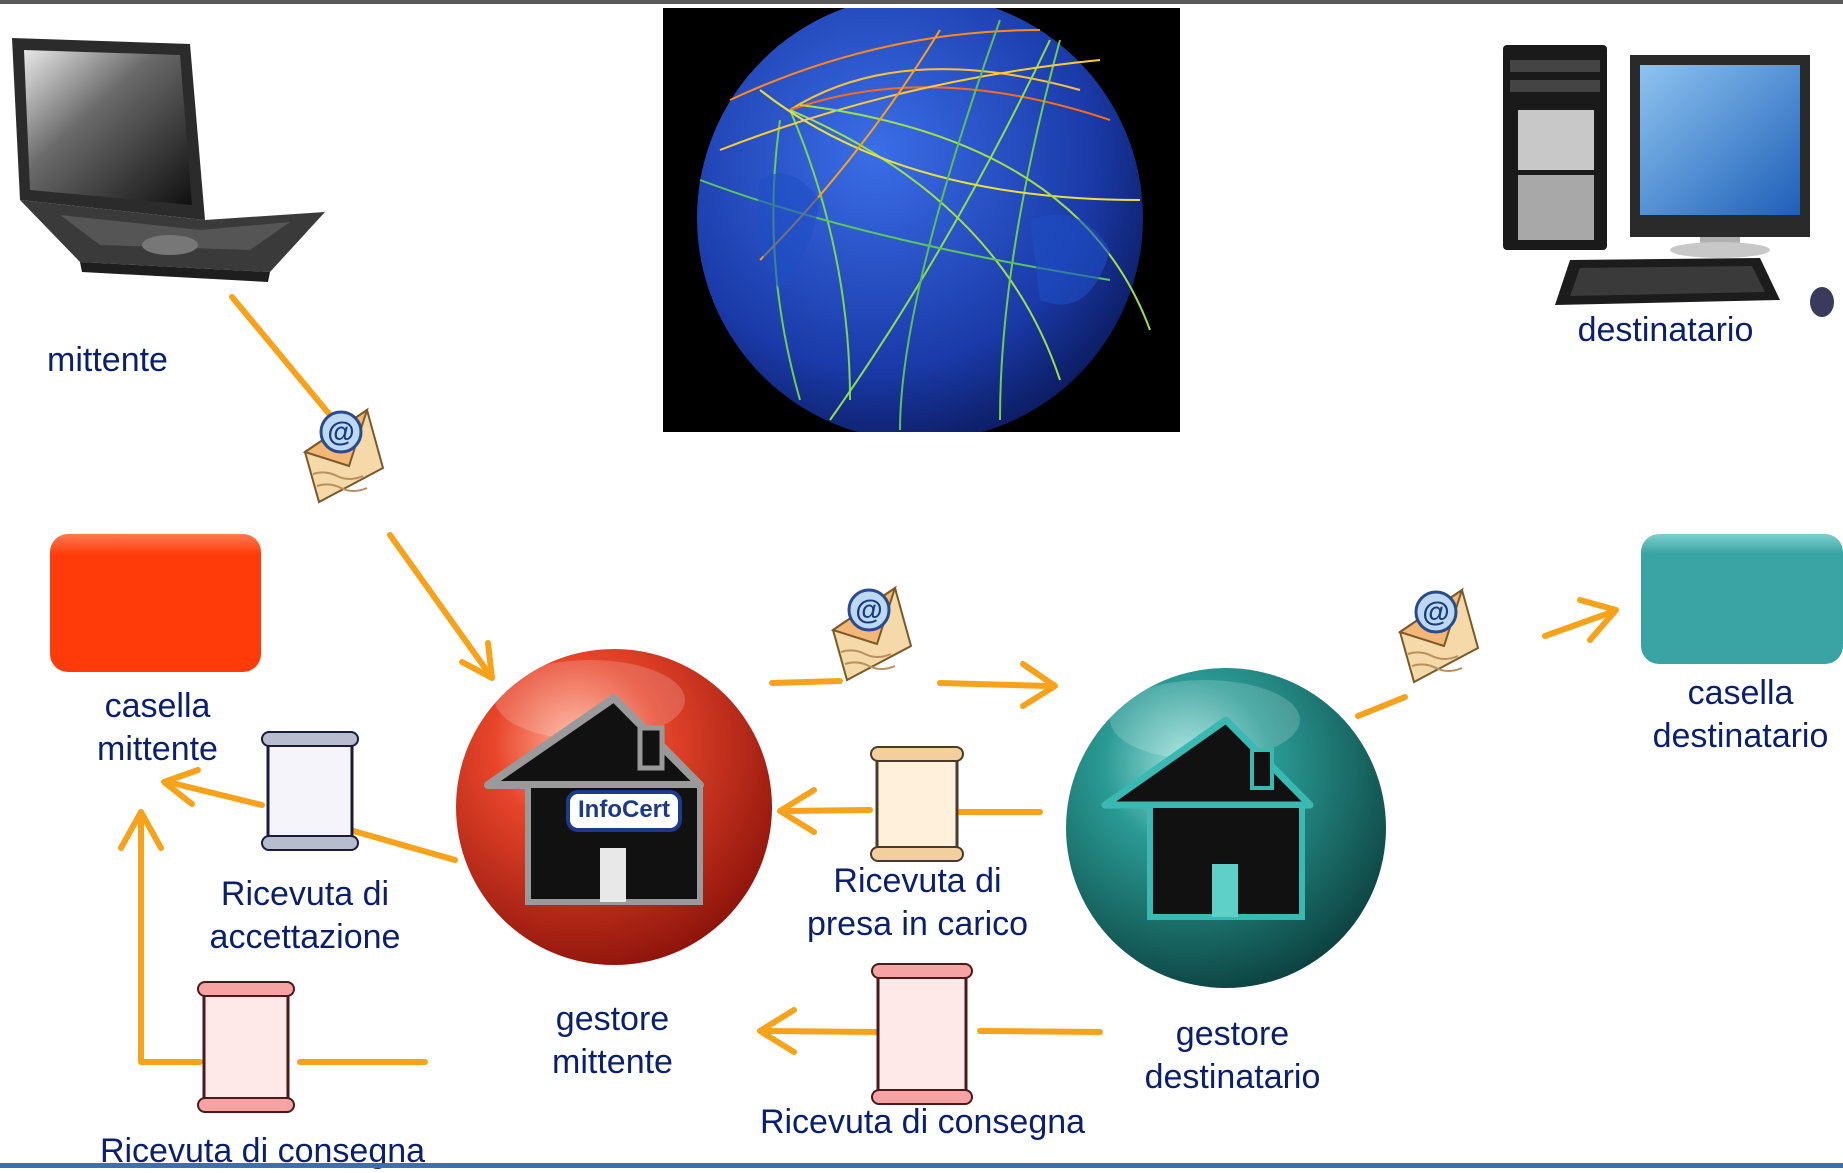  I want to click on gestore-mittente-orb, so click(614, 807).